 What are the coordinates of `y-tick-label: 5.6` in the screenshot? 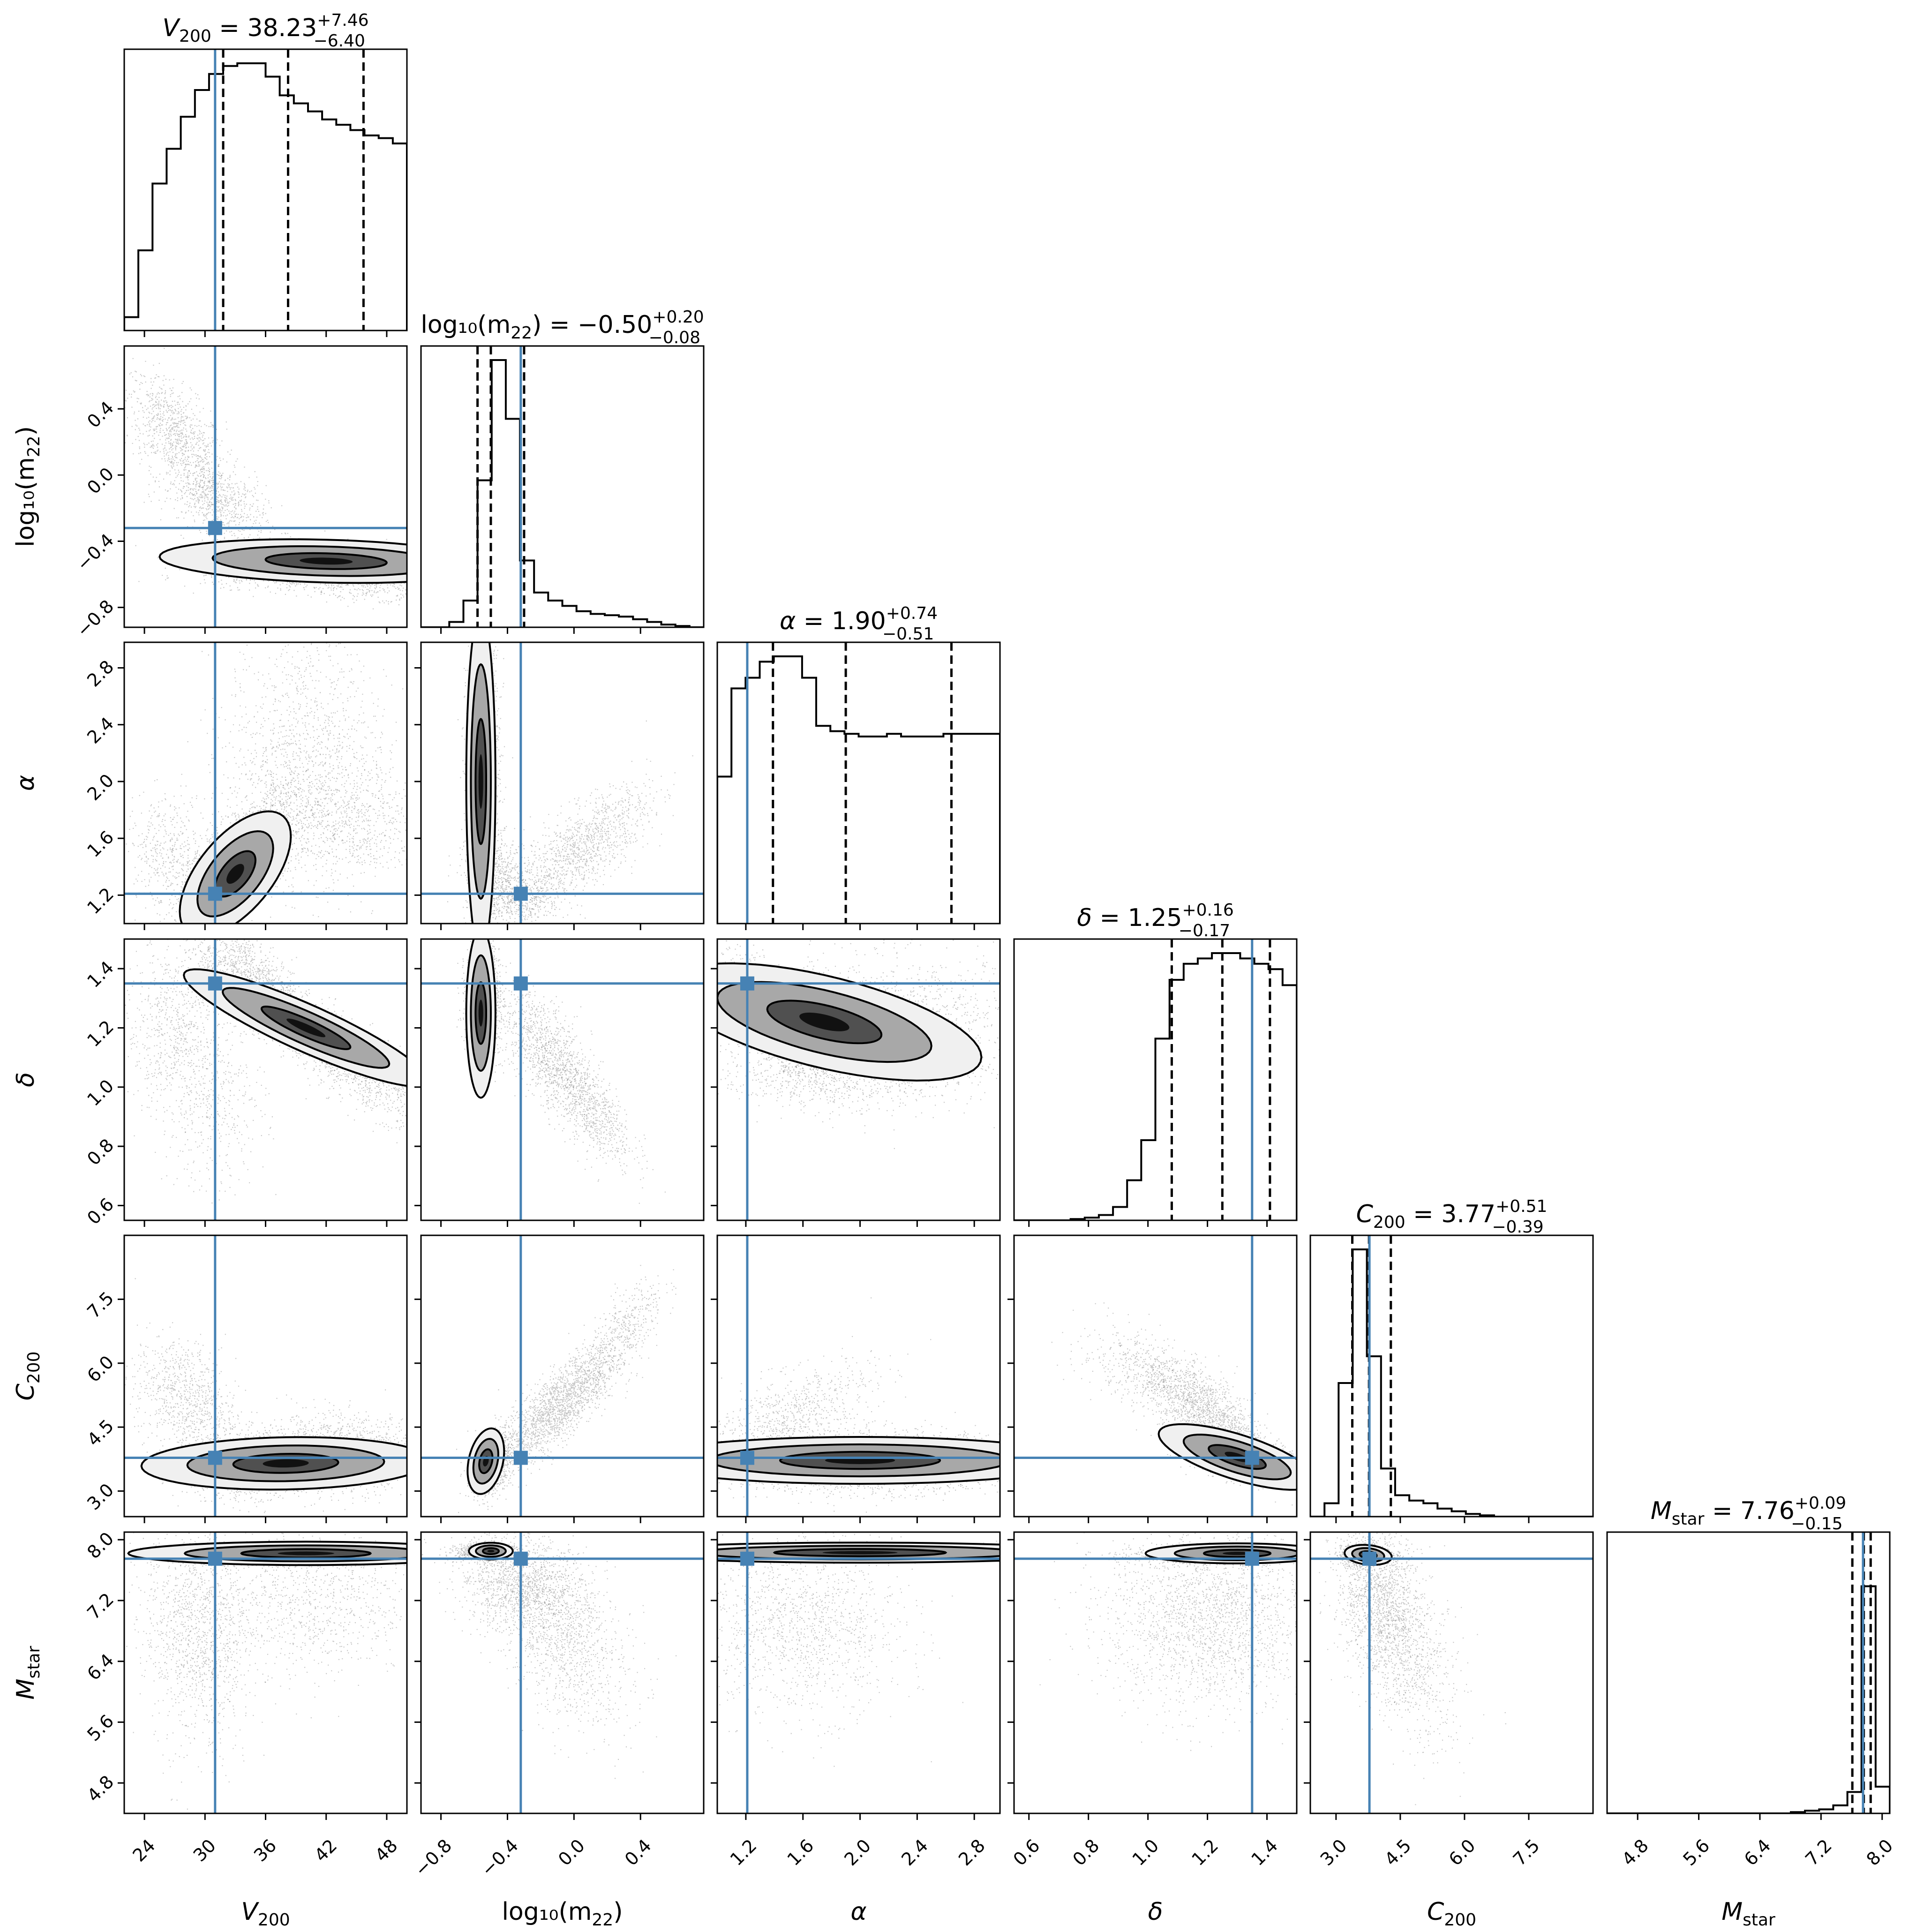 It's located at (100, 1728).